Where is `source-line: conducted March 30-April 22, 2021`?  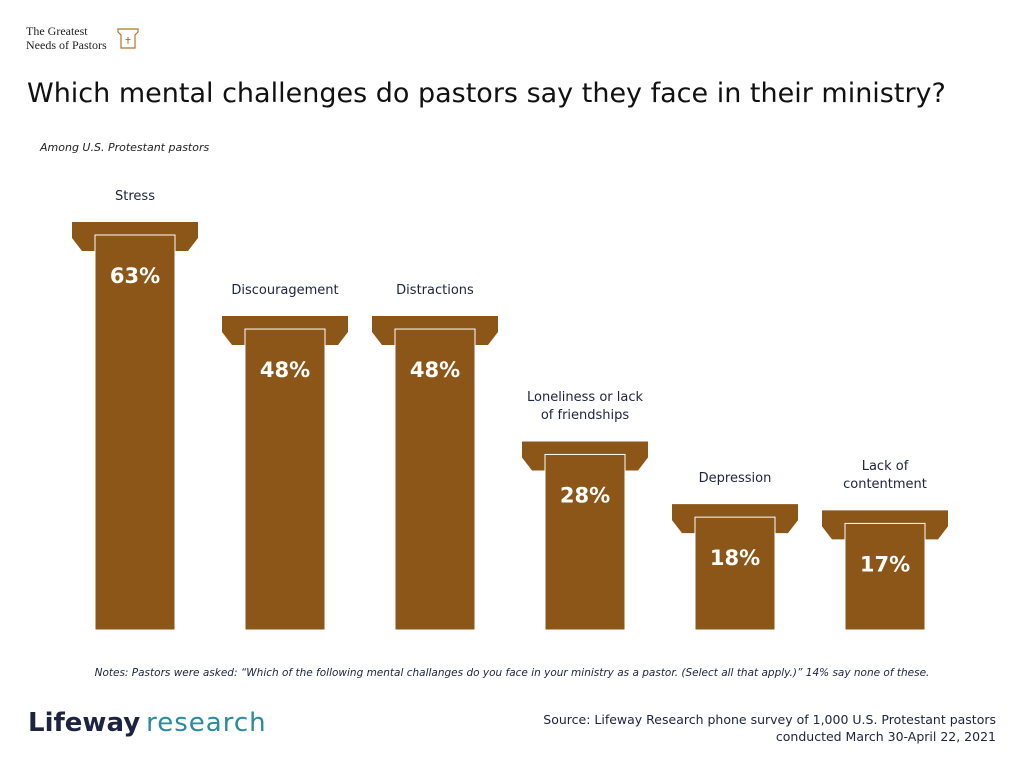 source-line: conducted March 30-April 22, 2021 is located at coordinates (885, 736).